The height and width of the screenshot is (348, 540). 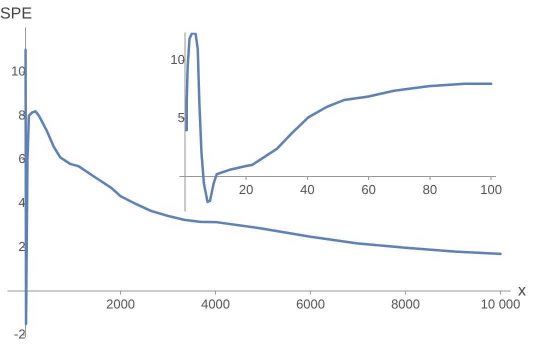 What do you see at coordinates (121, 304) in the screenshot?
I see `x-tick-label: 2000` at bounding box center [121, 304].